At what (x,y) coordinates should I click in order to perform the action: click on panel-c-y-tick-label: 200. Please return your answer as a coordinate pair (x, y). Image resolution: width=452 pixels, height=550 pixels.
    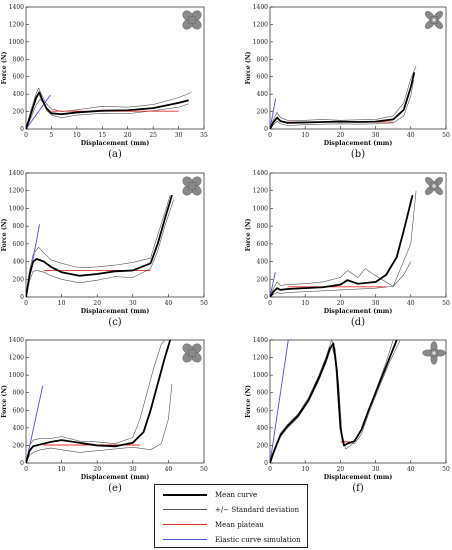
    Looking at the image, I should click on (19, 279).